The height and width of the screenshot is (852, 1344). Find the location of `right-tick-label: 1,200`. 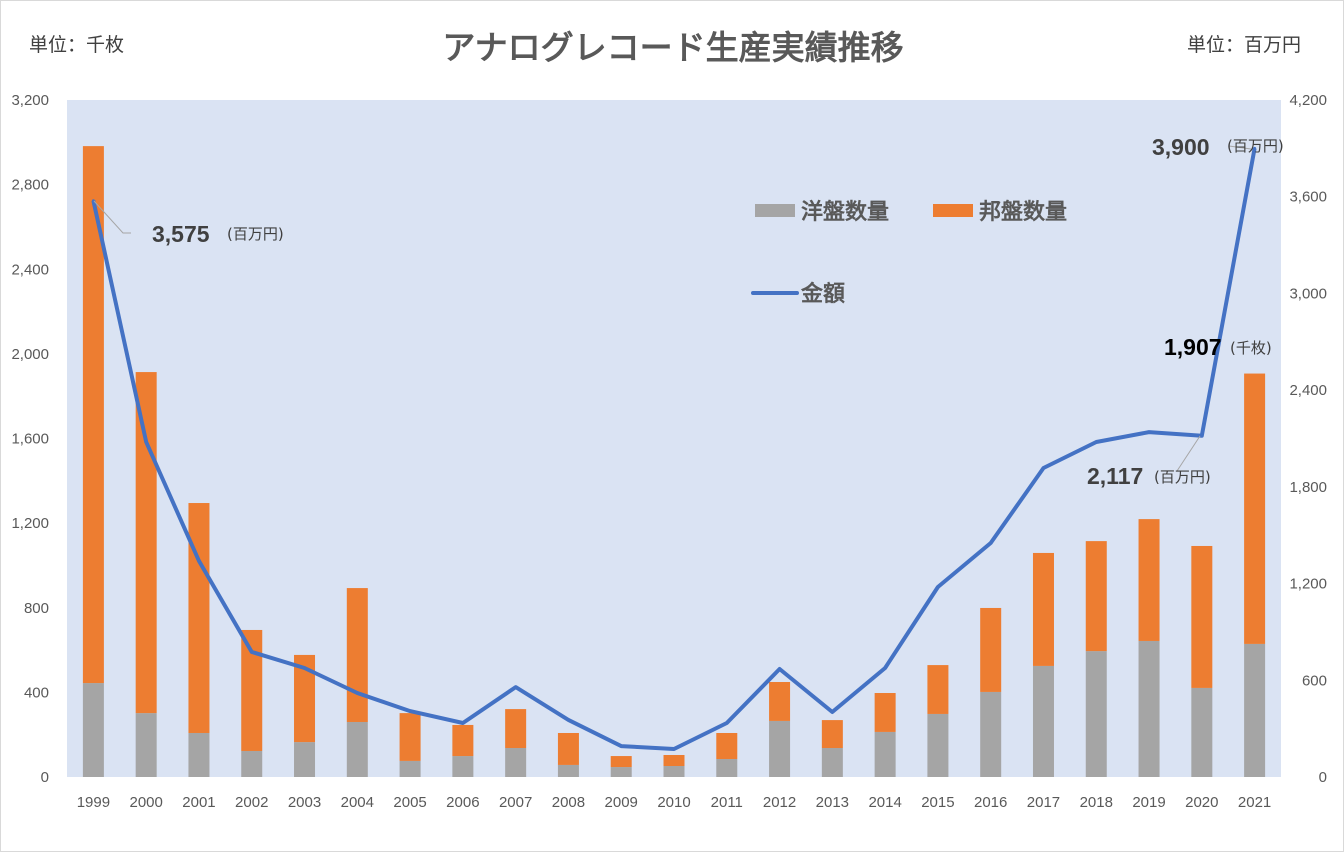

right-tick-label: 1,200 is located at coordinates (1308, 584).